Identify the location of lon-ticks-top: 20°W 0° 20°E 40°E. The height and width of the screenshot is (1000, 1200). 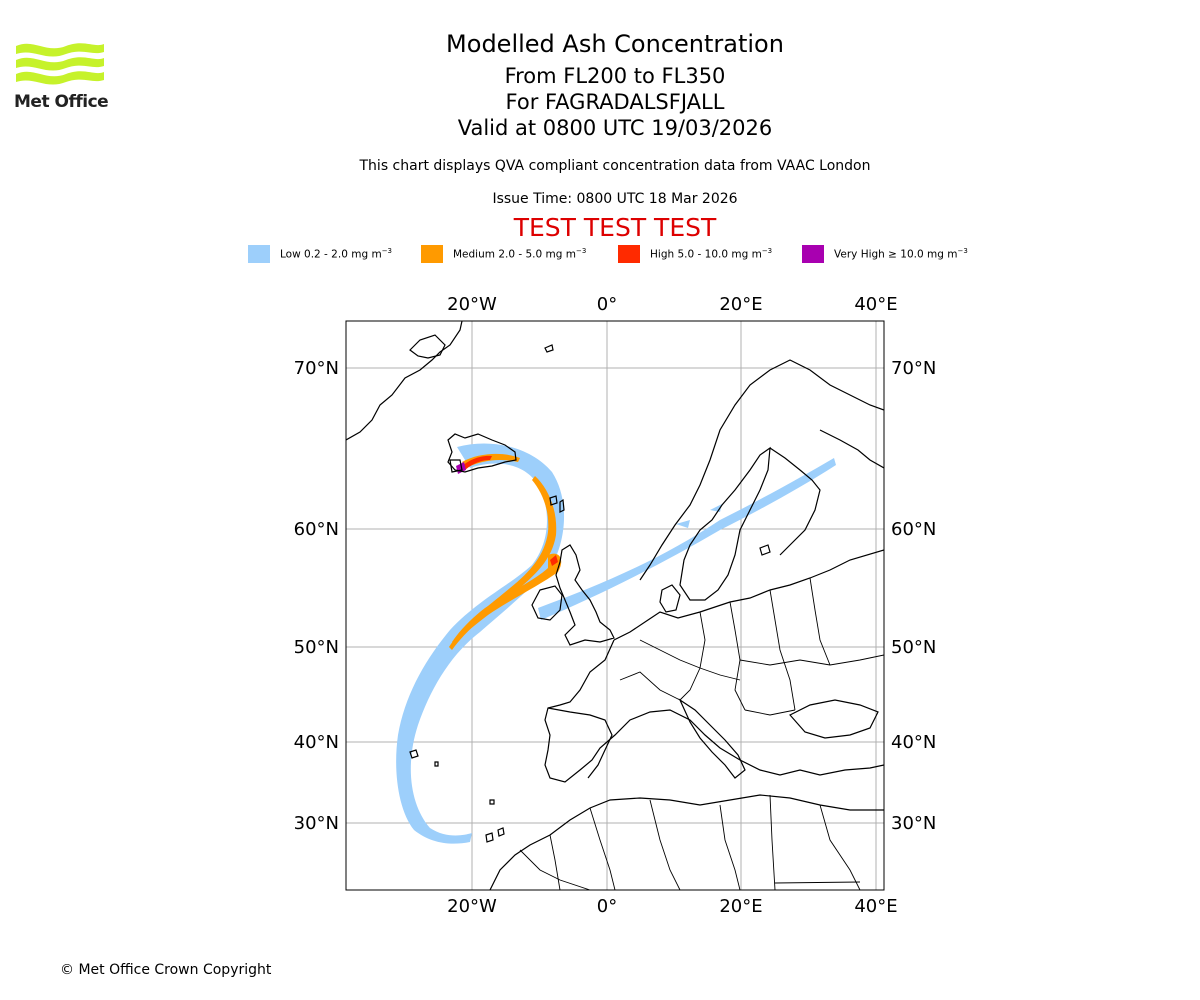
(672, 304).